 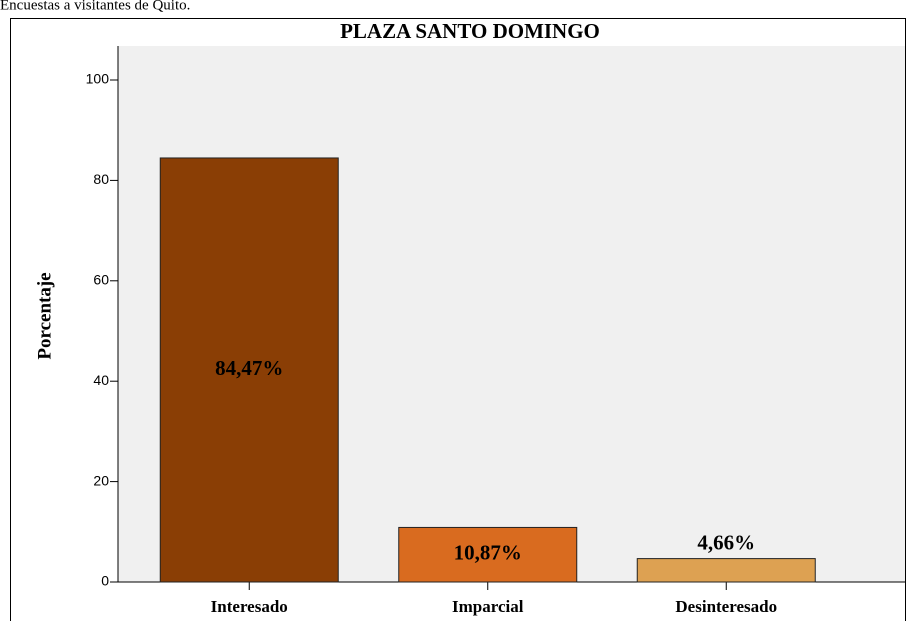 I want to click on caption: Encuestas a visitantes de Quito., so click(x=95, y=6).